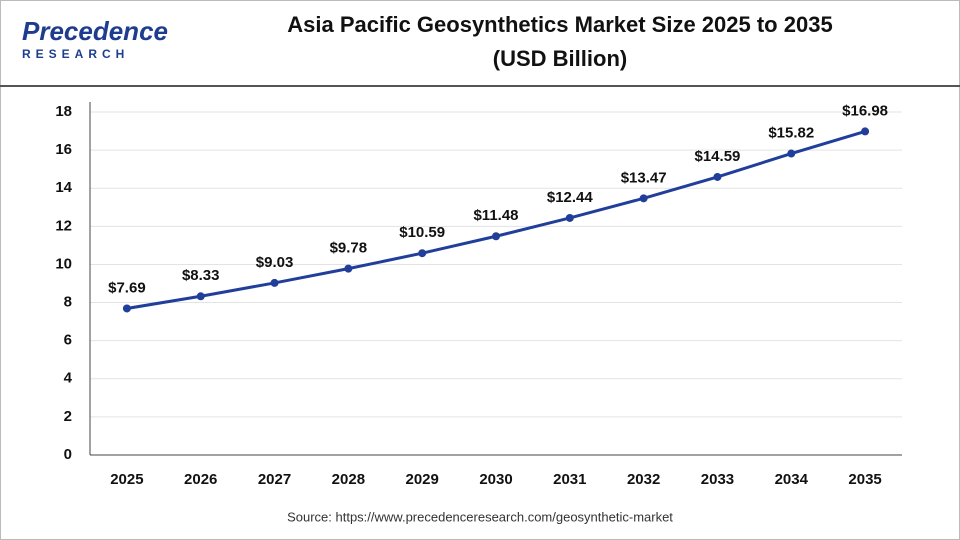 The height and width of the screenshot is (540, 960). What do you see at coordinates (717, 479) in the screenshot?
I see `x-tick-label: 2033` at bounding box center [717, 479].